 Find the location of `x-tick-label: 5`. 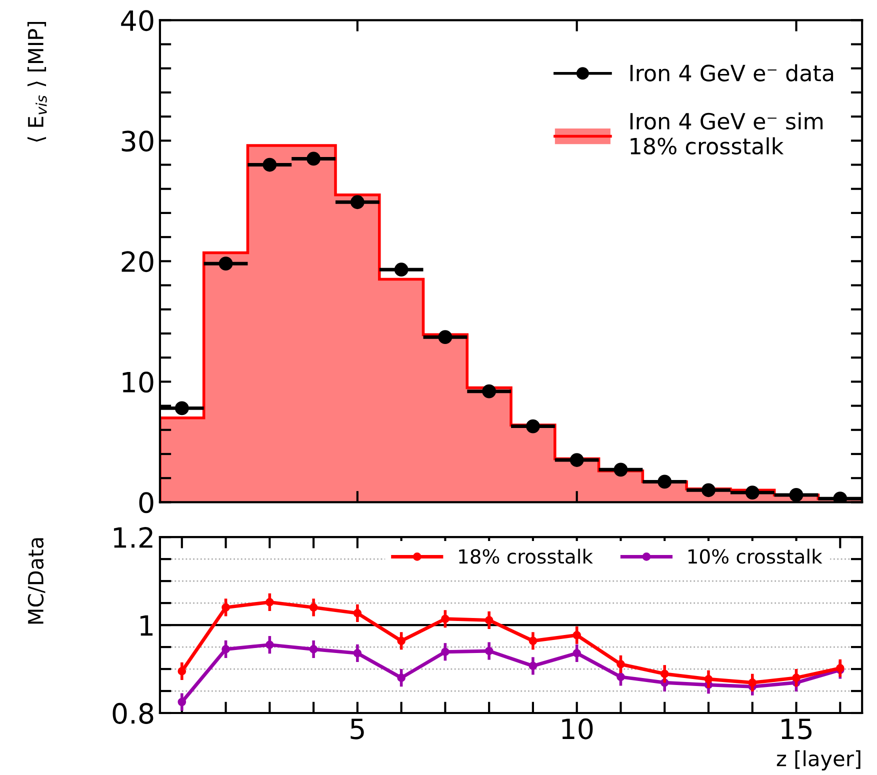

x-tick-label: 5 is located at coordinates (357, 729).